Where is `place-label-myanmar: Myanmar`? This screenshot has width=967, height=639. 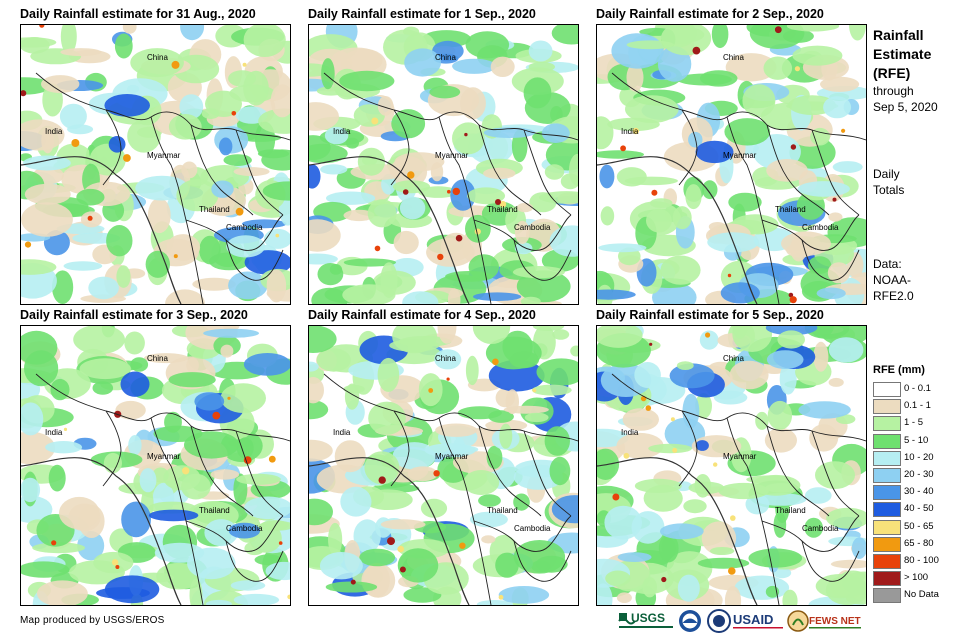
place-label-myanmar: Myanmar is located at coordinates (740, 155).